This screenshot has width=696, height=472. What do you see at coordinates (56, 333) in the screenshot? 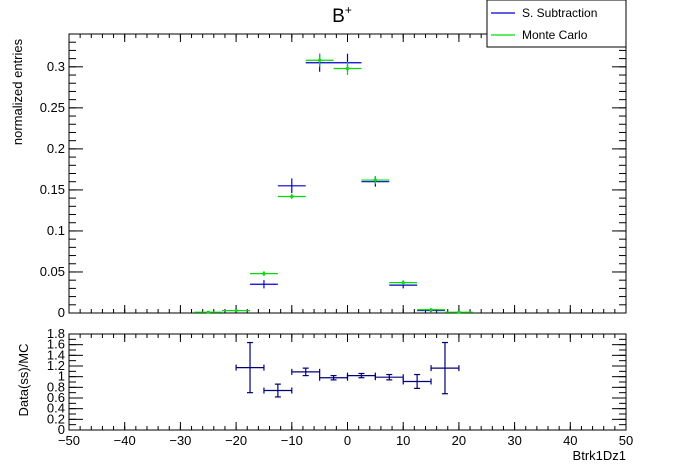
I see `y-tick-label: 1.8` at bounding box center [56, 333].